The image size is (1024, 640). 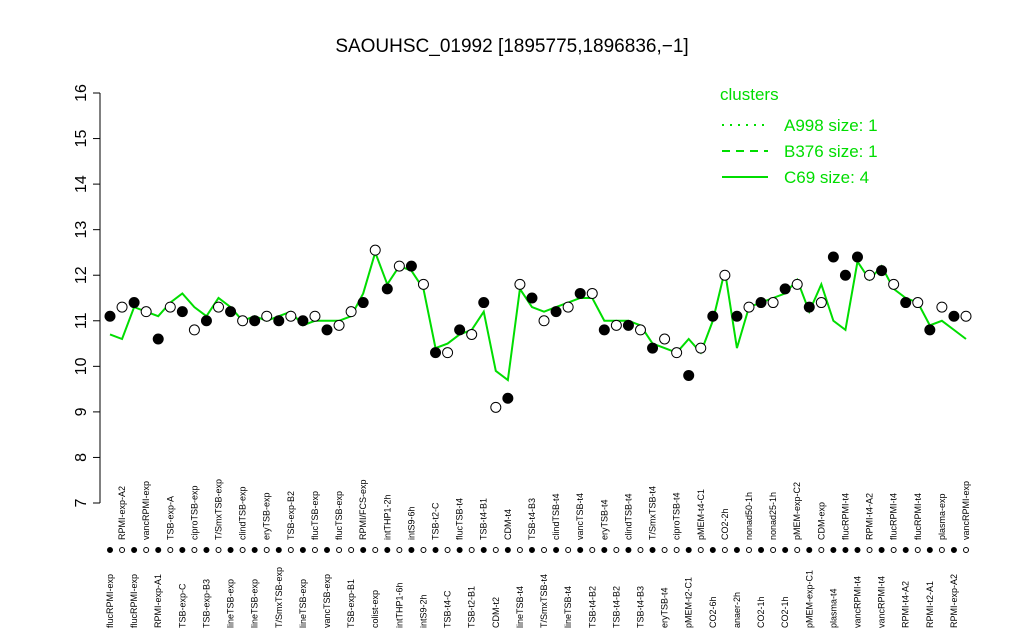 What do you see at coordinates (508, 524) in the screenshot?
I see `x-tick-label: CDM-t4` at bounding box center [508, 524].